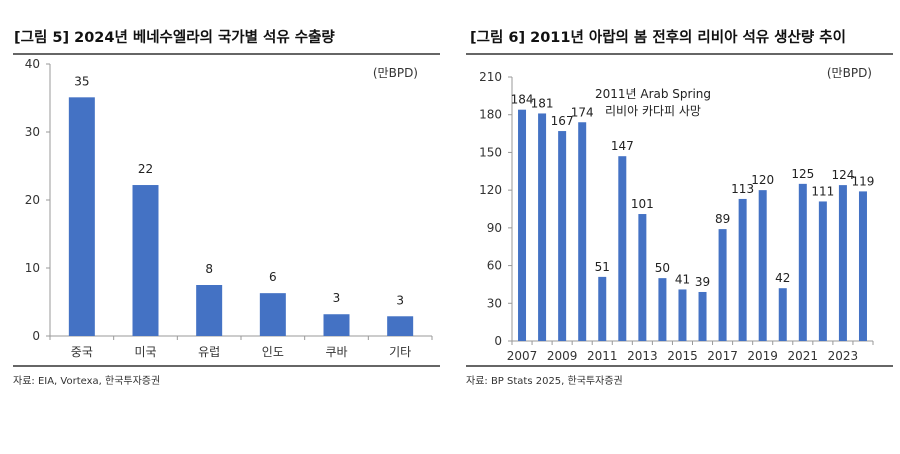 This screenshot has width=900, height=454. Describe the element at coordinates (272, 314) in the screenshot. I see `bar-인도` at that location.